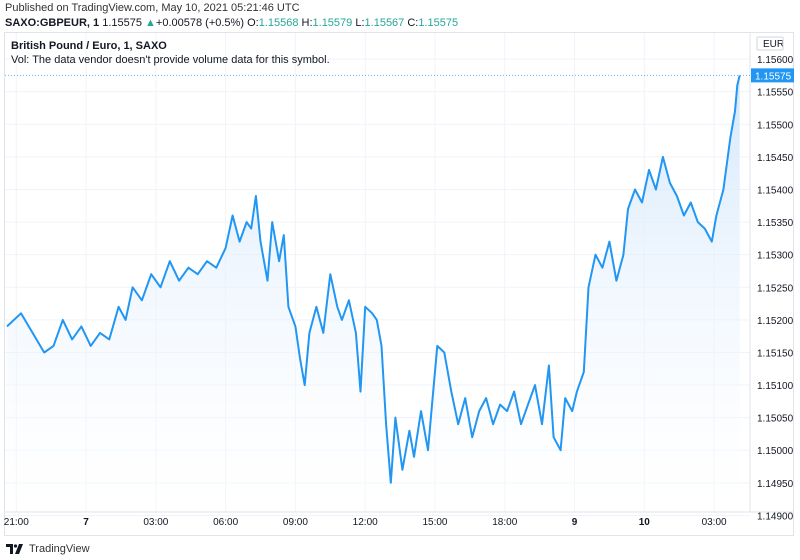 The height and width of the screenshot is (560, 800). What do you see at coordinates (122, 23) in the screenshot?
I see `last-price: 1.15575` at bounding box center [122, 23].